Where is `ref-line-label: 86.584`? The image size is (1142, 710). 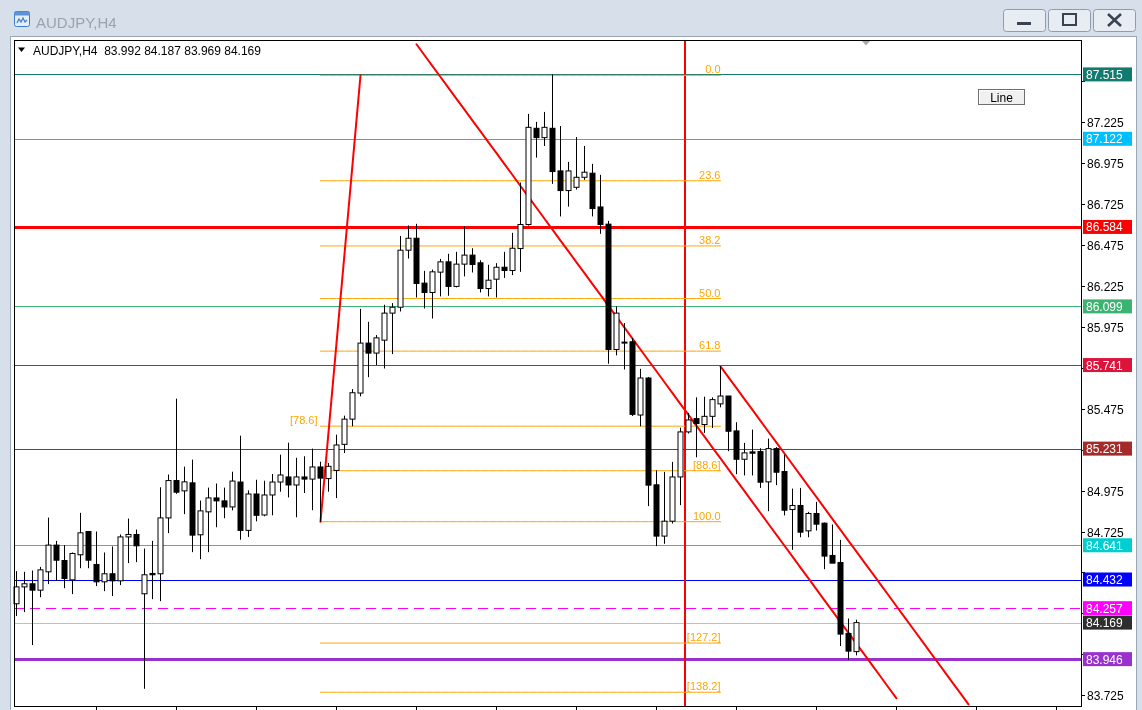 ref-line-label: 86.584 is located at coordinates (1105, 227).